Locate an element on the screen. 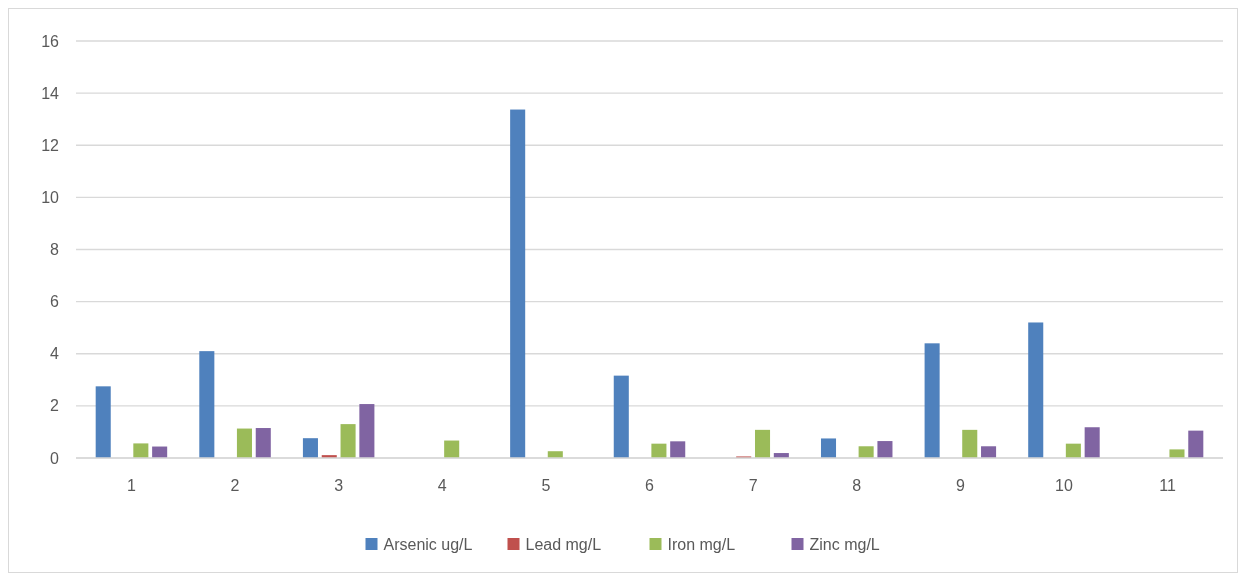 This screenshot has width=1240, height=573. y-tick-label: 4 is located at coordinates (55, 354).